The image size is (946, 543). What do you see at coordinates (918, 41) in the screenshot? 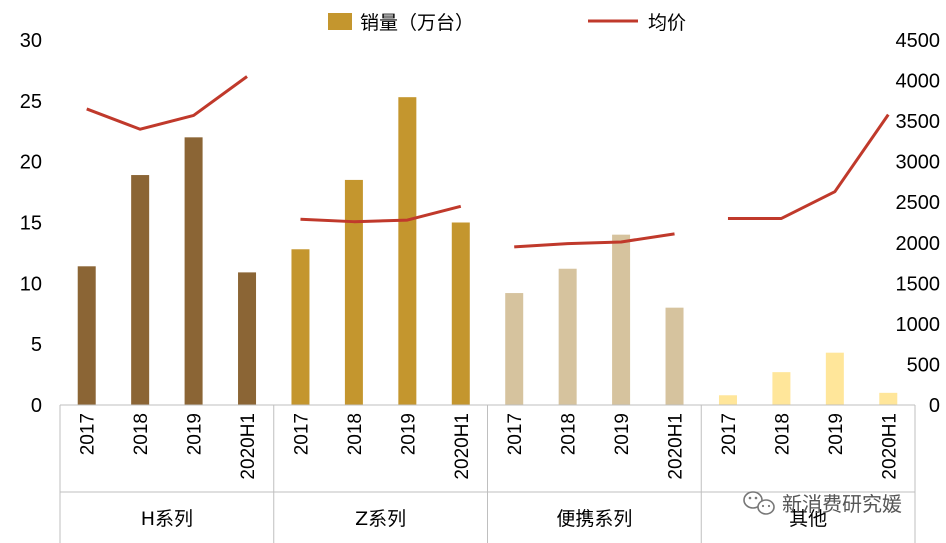
I see `right-tick-label: 4500` at bounding box center [918, 41].